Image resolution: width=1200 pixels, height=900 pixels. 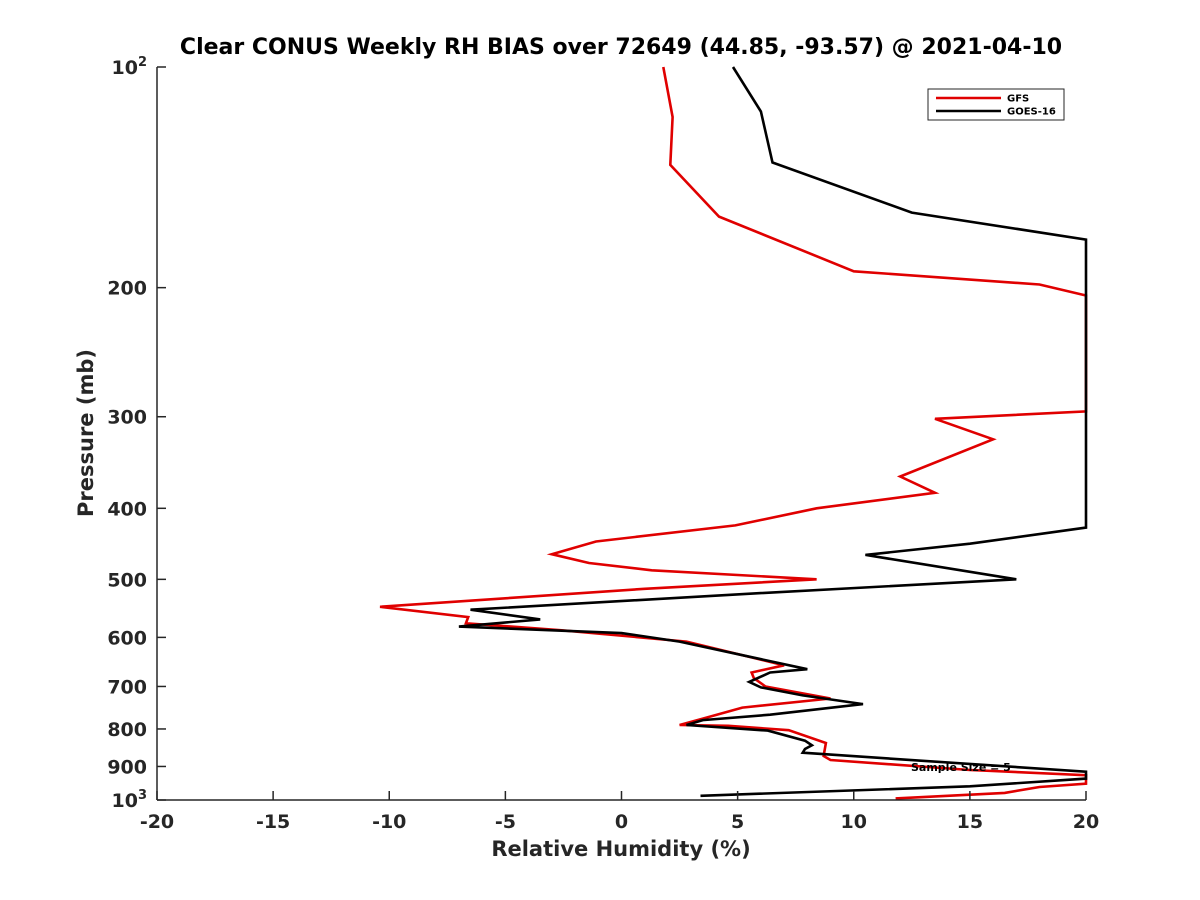 What do you see at coordinates (130, 800) in the screenshot?
I see `y-tick-label: 10³` at bounding box center [130, 800].